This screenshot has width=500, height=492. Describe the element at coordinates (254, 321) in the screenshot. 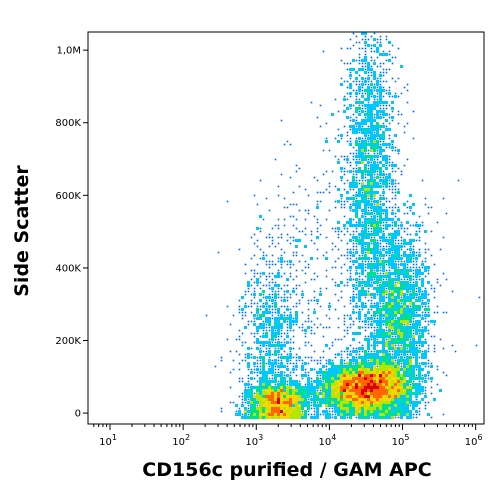

I see `scatter-point-1951` at that location.